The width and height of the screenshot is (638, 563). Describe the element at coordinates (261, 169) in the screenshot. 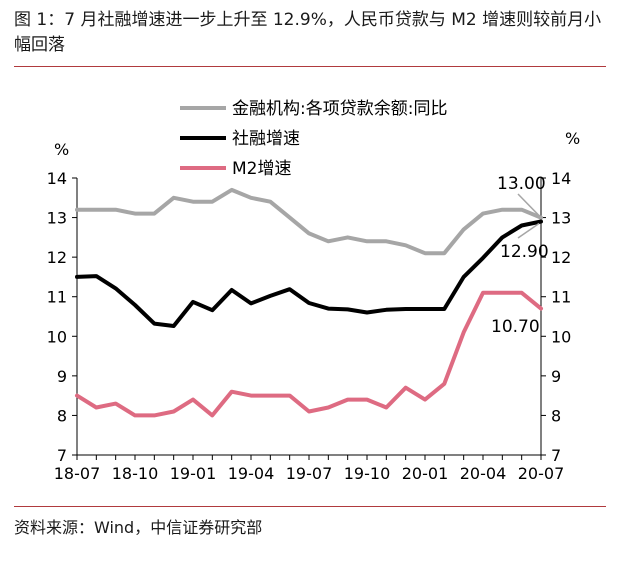

I see `legend-label: M2增速` at that location.